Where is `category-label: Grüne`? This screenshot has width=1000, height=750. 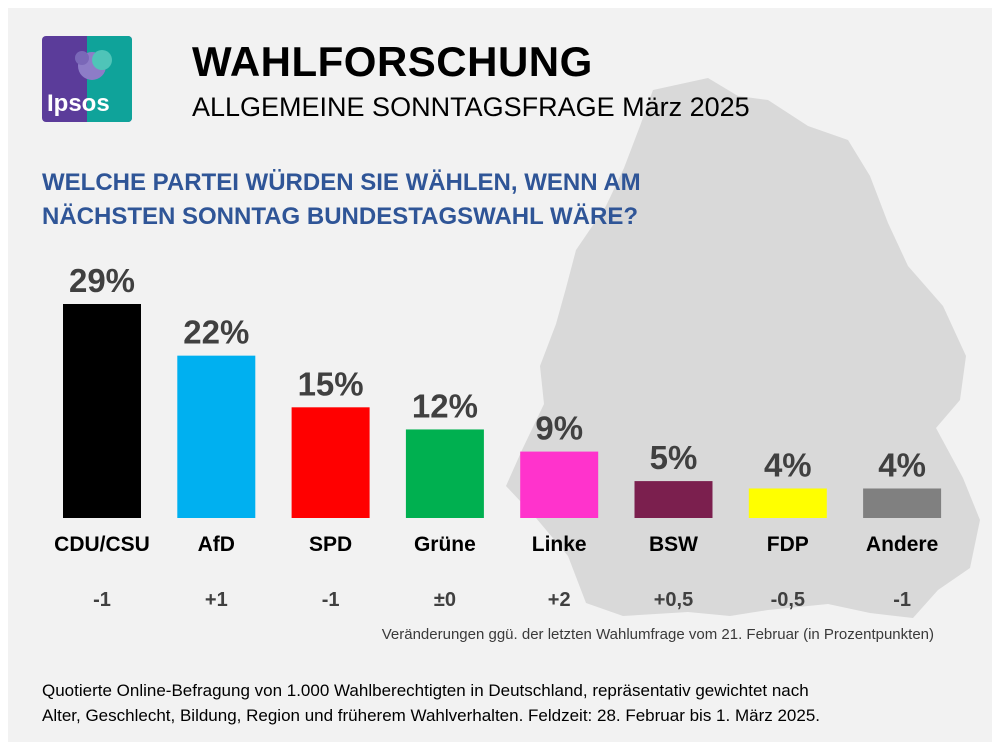
category-label: Grüne is located at coordinates (445, 544).